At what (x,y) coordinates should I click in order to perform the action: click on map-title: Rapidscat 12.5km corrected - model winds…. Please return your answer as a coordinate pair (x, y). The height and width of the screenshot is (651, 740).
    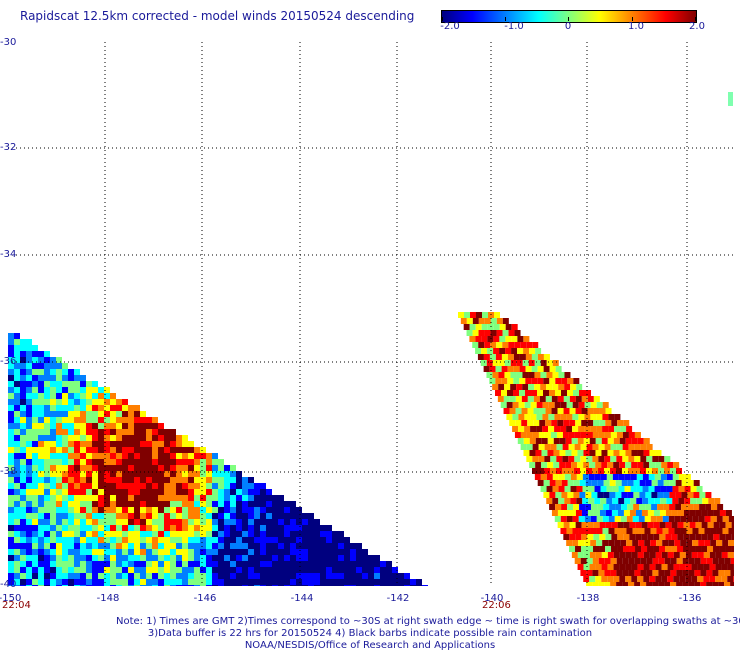
    Looking at the image, I should click on (217, 16).